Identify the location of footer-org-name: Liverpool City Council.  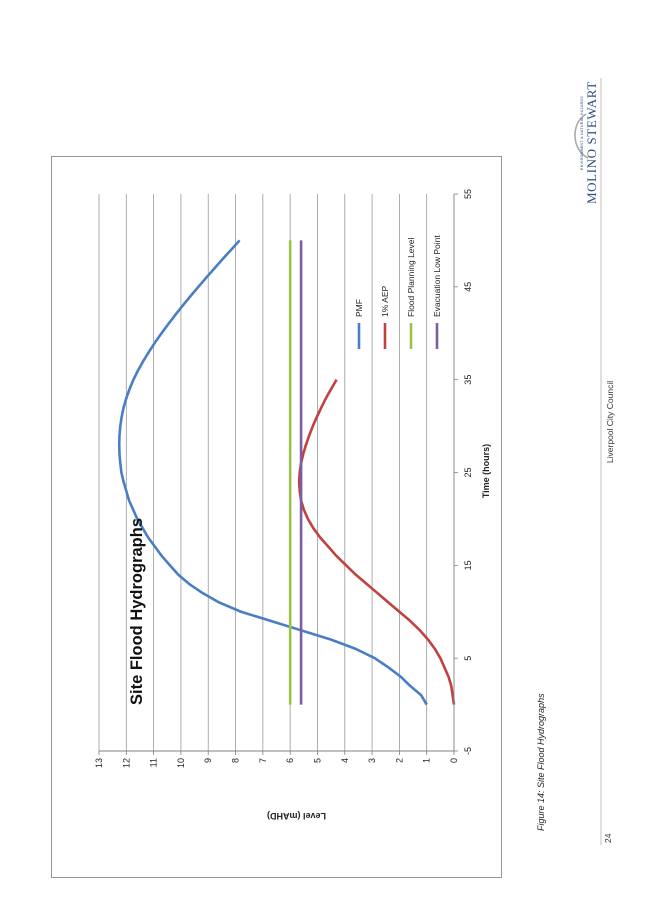
(610, 422).